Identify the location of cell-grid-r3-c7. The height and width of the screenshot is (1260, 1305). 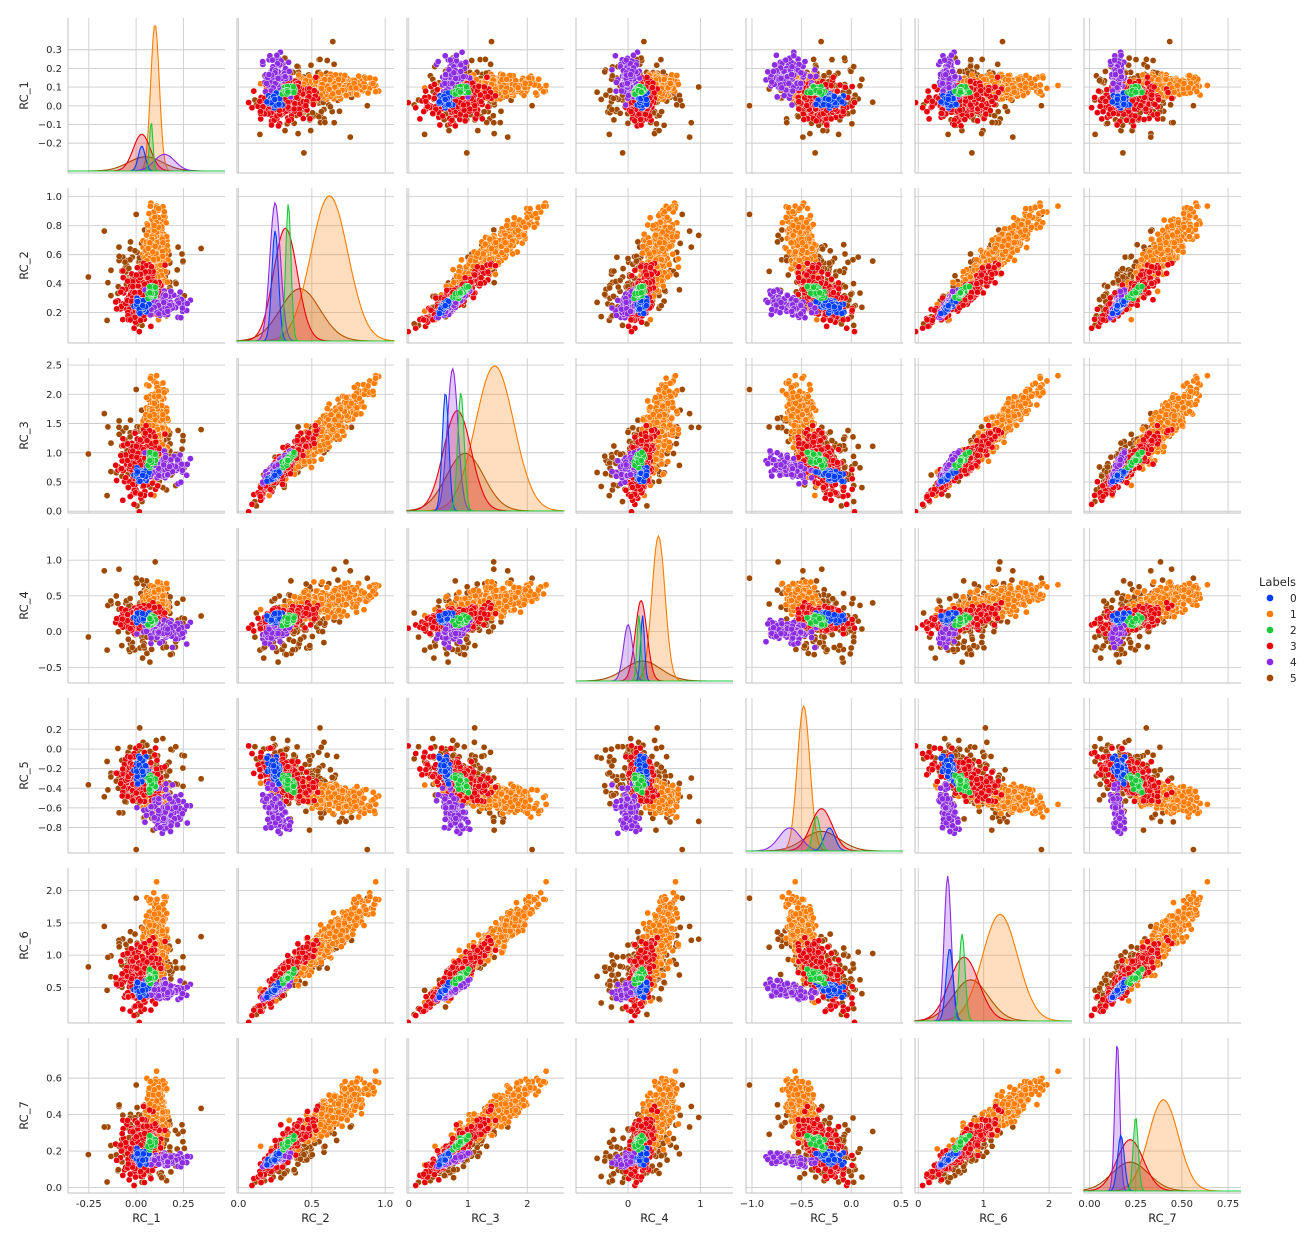
(1162, 436).